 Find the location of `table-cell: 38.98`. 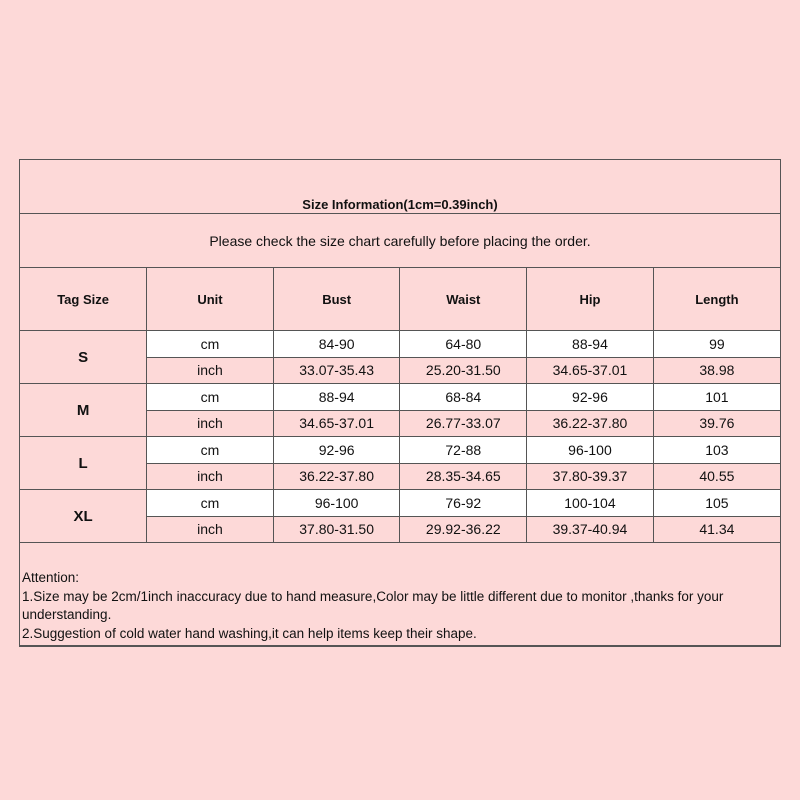

table-cell: 38.98 is located at coordinates (716, 370).